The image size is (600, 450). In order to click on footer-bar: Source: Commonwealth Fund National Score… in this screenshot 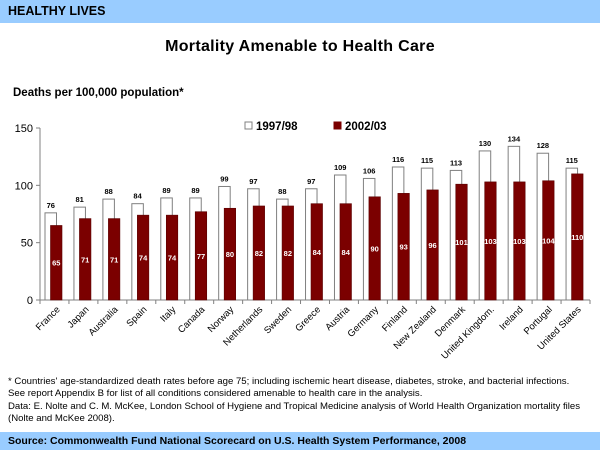, I will do `click(300, 441)`.